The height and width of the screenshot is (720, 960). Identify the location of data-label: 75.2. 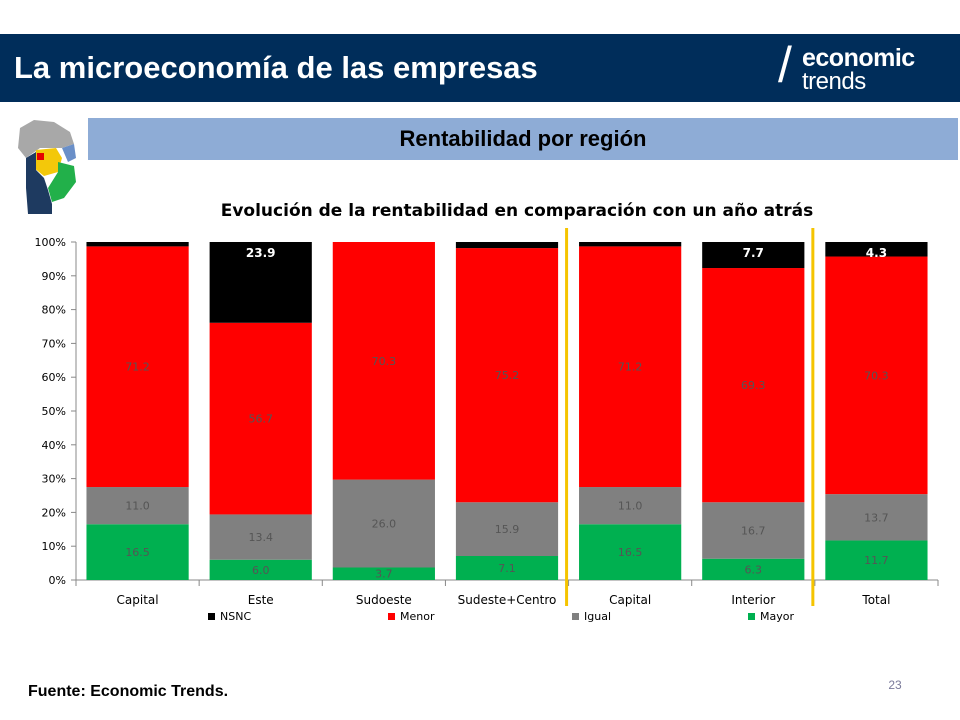
(507, 375).